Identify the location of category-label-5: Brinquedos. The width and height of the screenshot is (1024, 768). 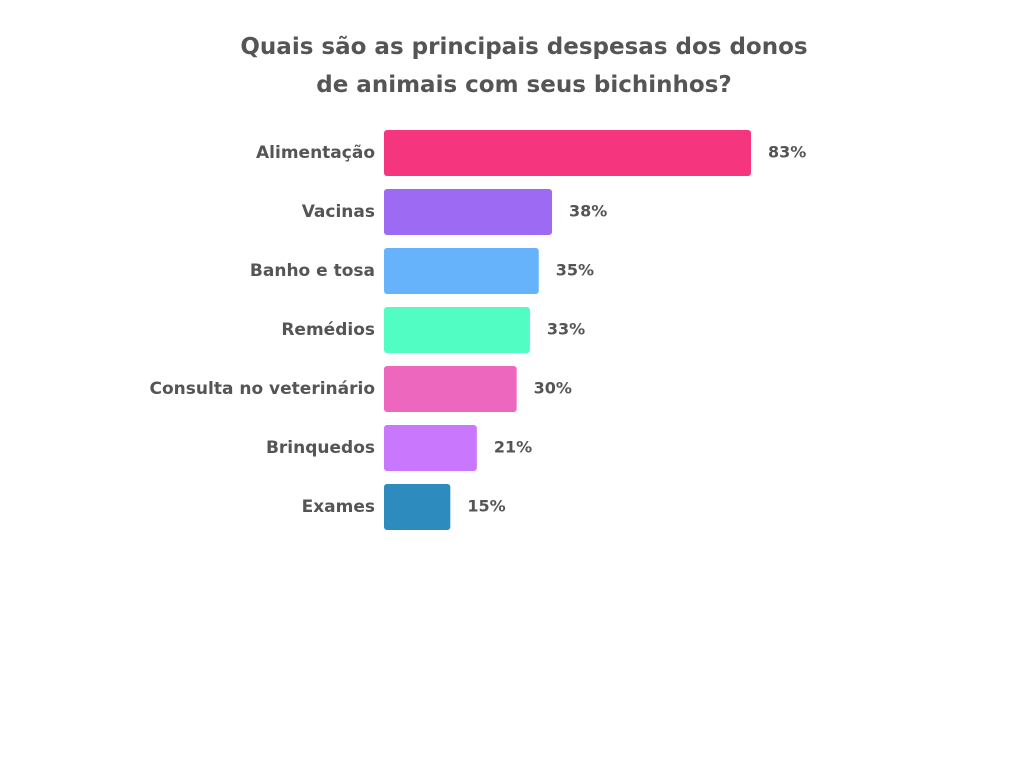
(320, 448).